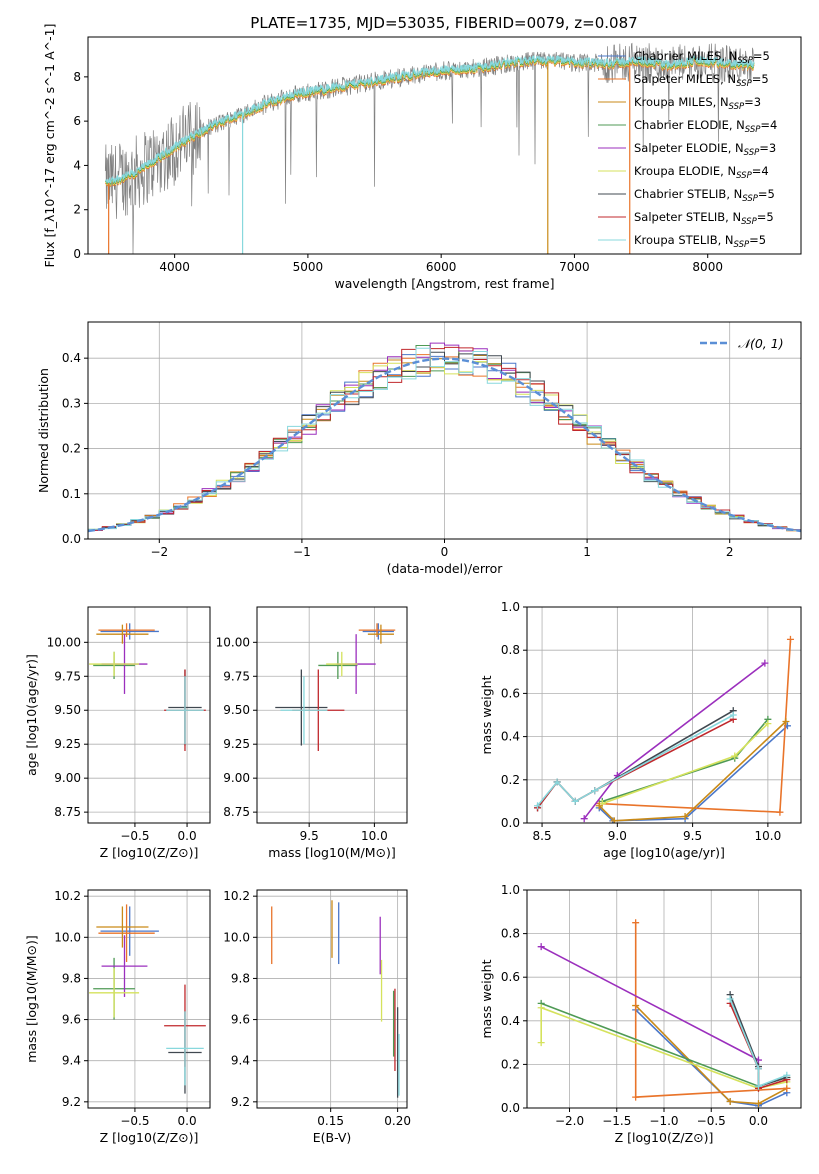  What do you see at coordinates (663, 1121) in the screenshot?
I see `x-tick-label: −1.0` at bounding box center [663, 1121].